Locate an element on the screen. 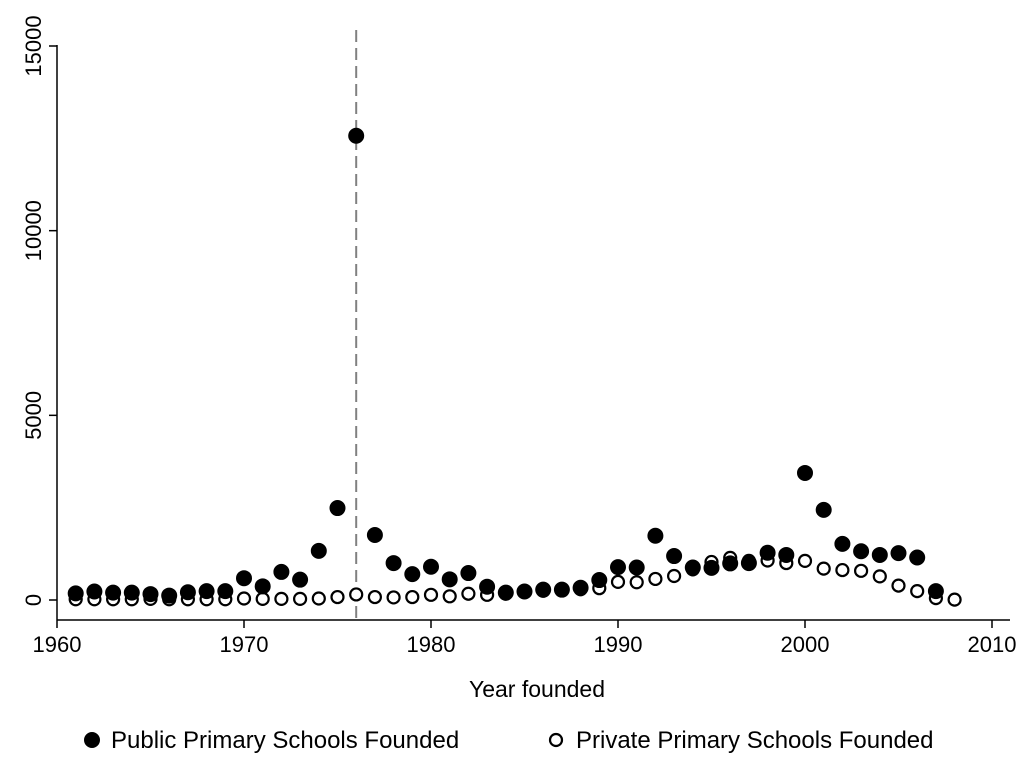  public-point-1970 is located at coordinates (244, 578).